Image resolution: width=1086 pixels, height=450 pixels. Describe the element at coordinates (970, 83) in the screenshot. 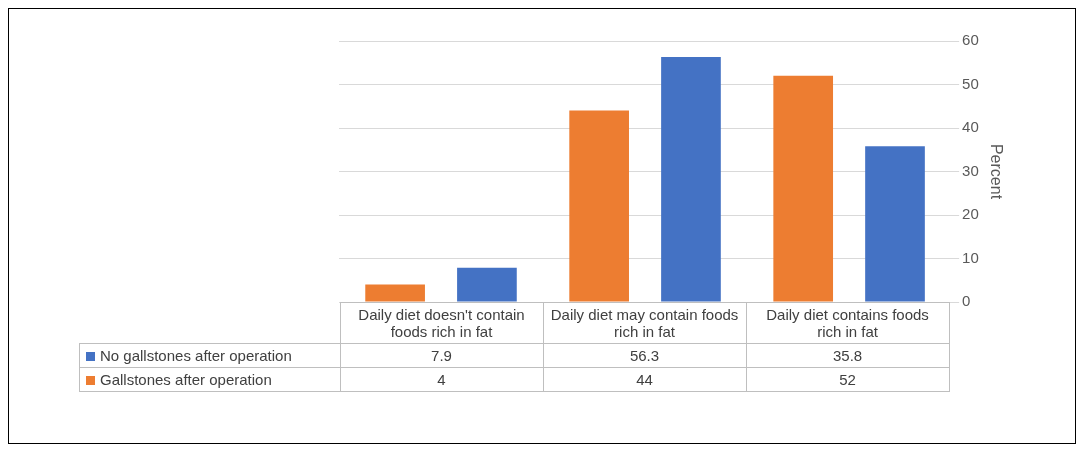

I see `y-tick-label: 50` at that location.